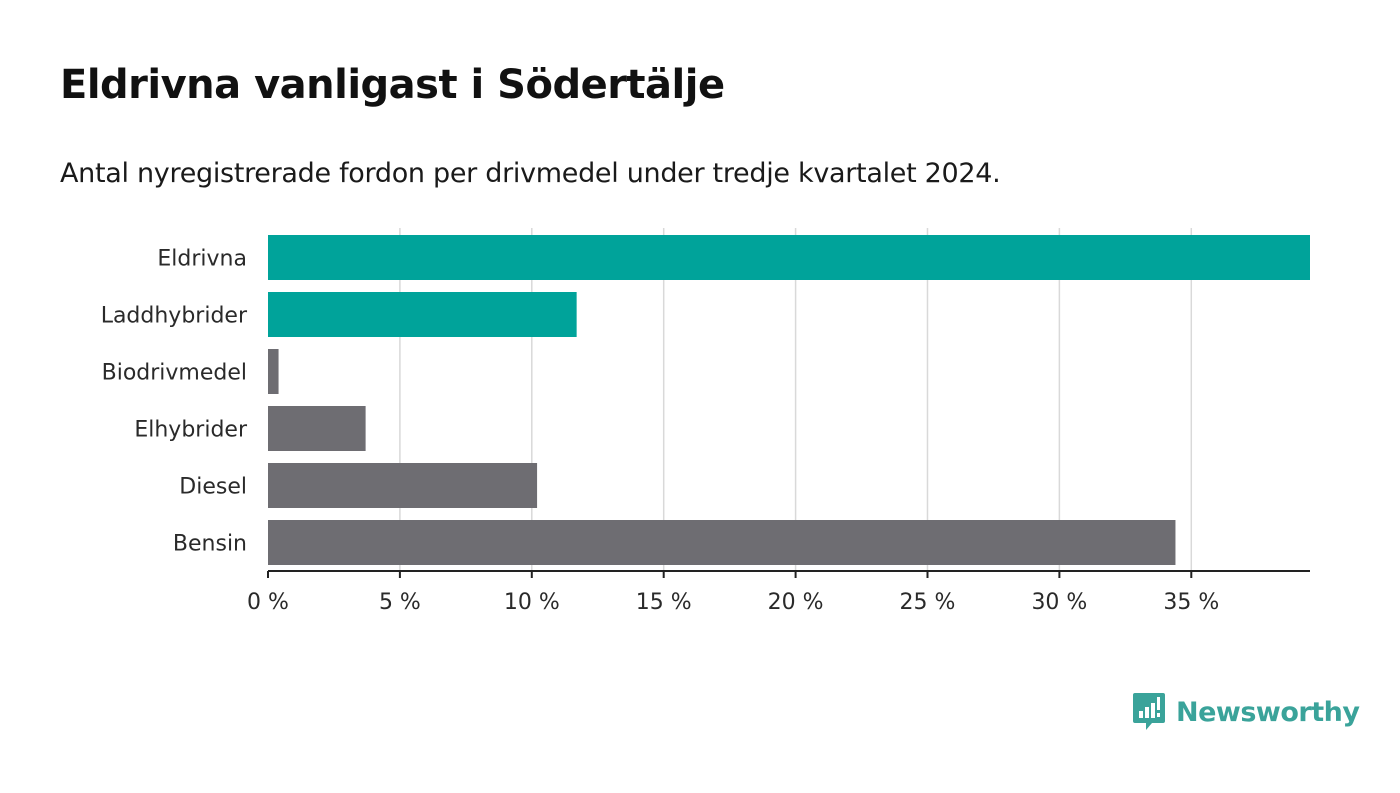 The image size is (1400, 793). I want to click on newsworthy-logo: Newsworthy, so click(1246, 712).